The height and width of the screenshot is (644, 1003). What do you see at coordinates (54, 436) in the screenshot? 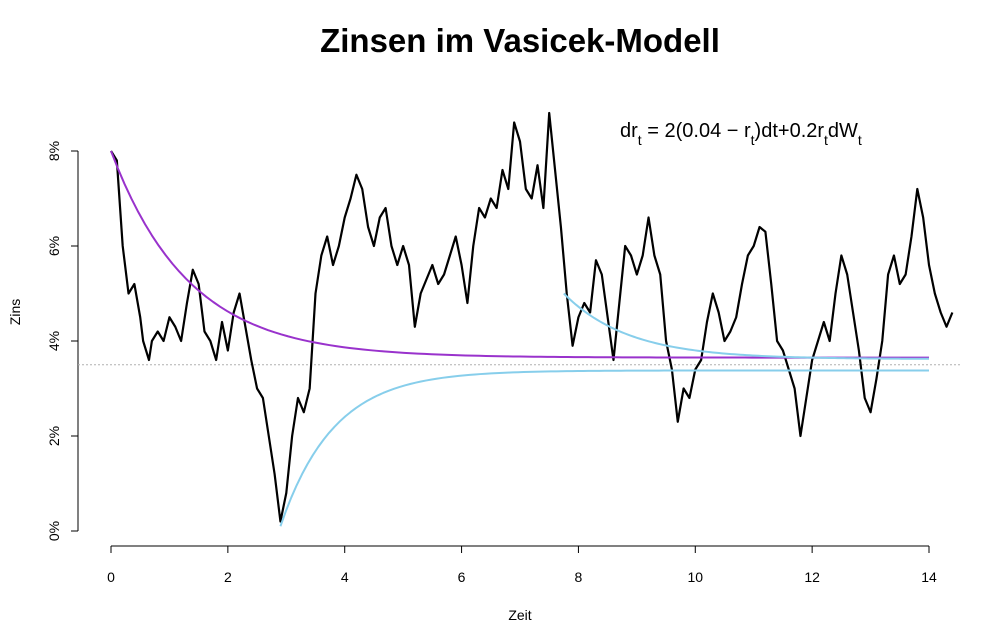
I see `y-tick-label: 2%` at bounding box center [54, 436].